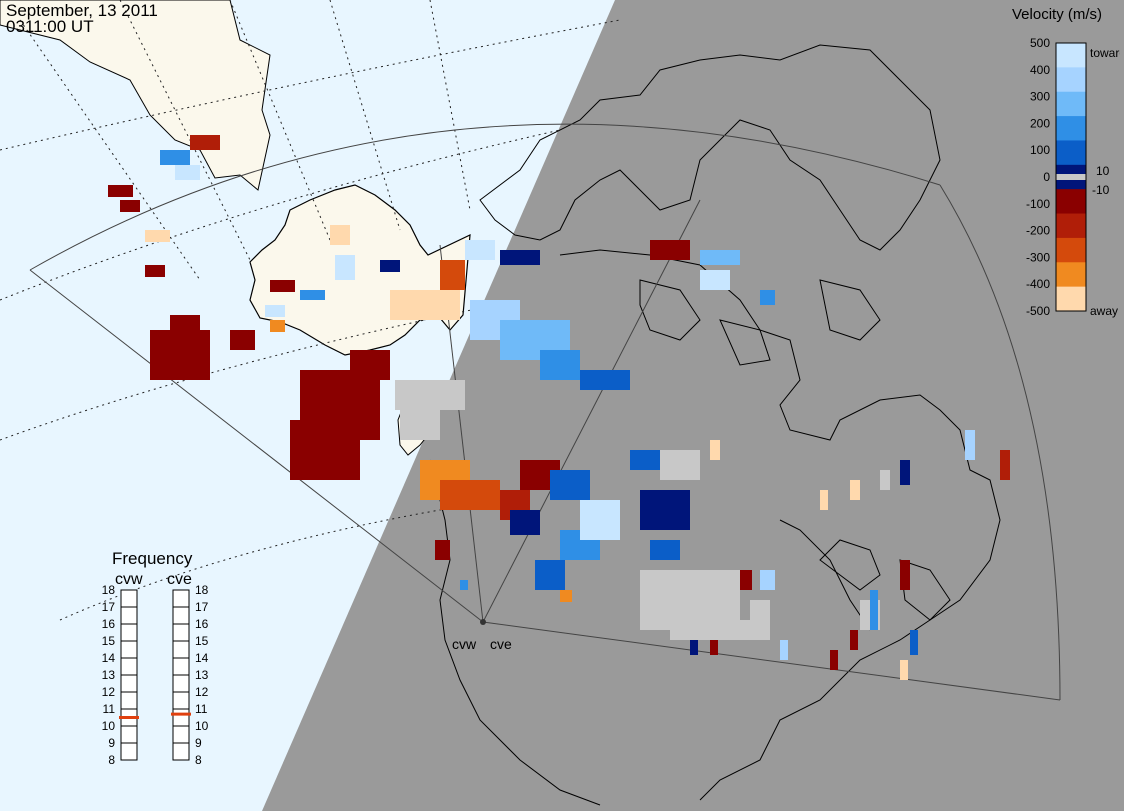  I want to click on velocity-tick-label: 400, so click(1040, 70).